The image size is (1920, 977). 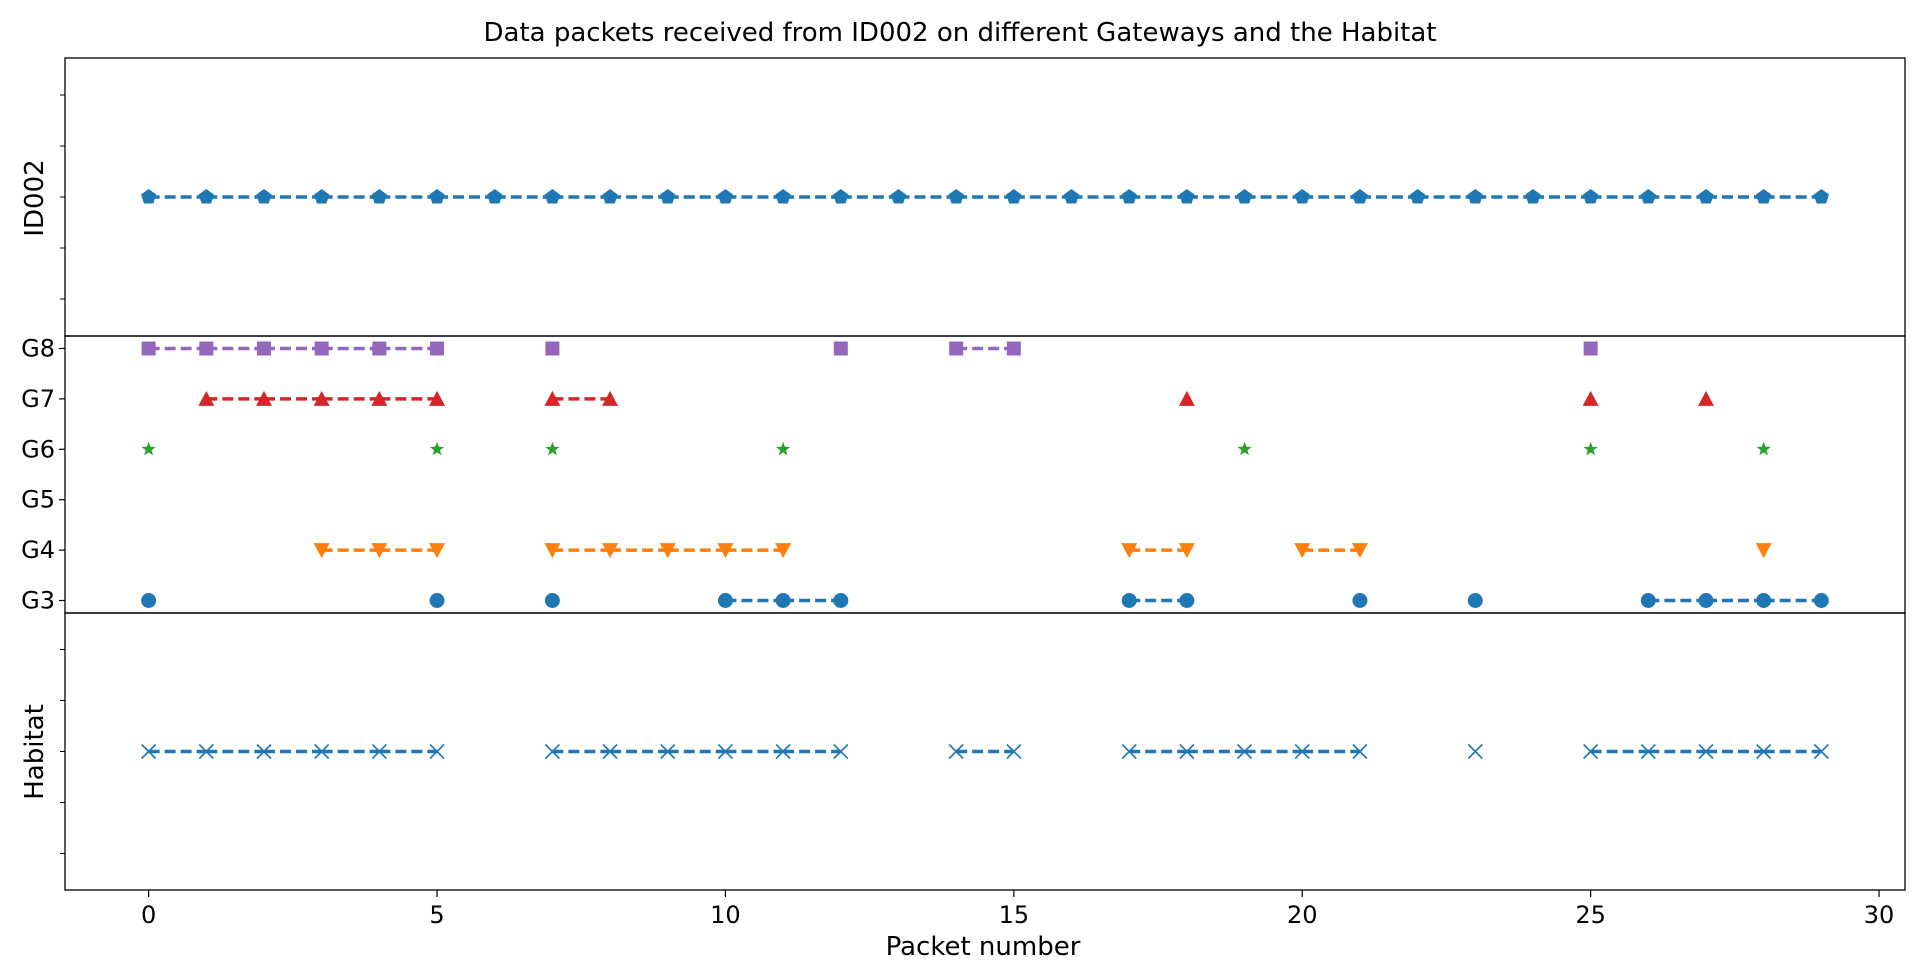 What do you see at coordinates (436, 915) in the screenshot?
I see `x-tick-label: 5` at bounding box center [436, 915].